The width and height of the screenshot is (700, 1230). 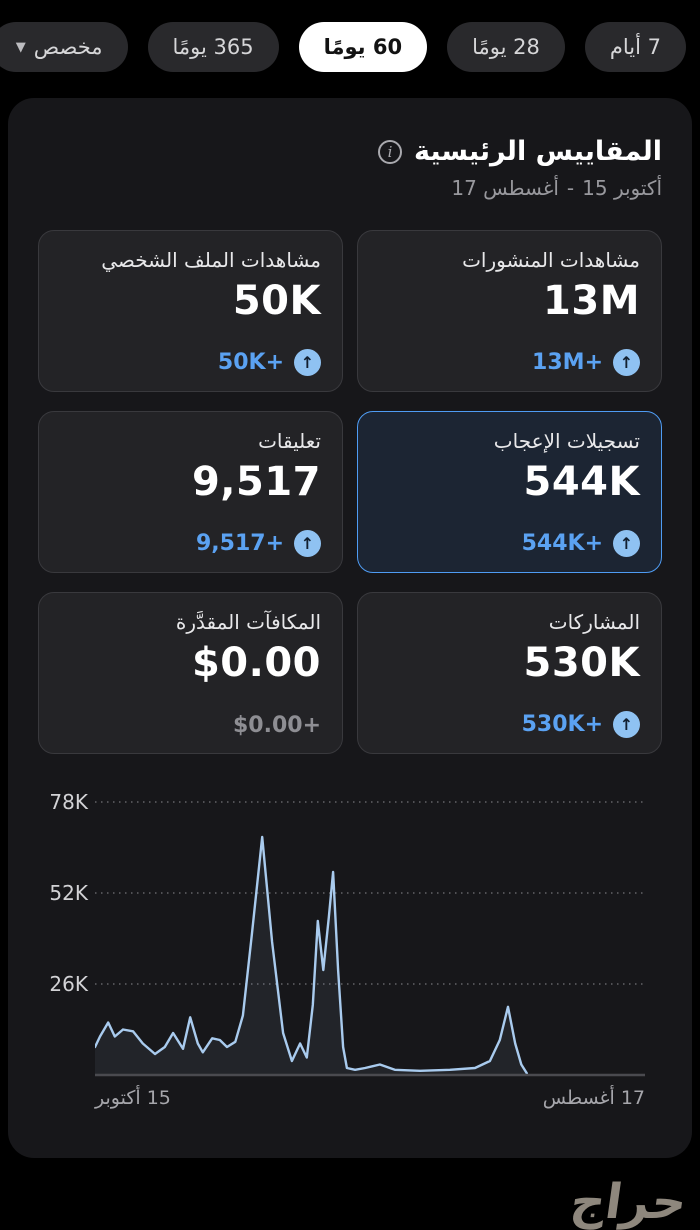 I want to click on metric-delta: ↑ +530K, so click(x=581, y=724).